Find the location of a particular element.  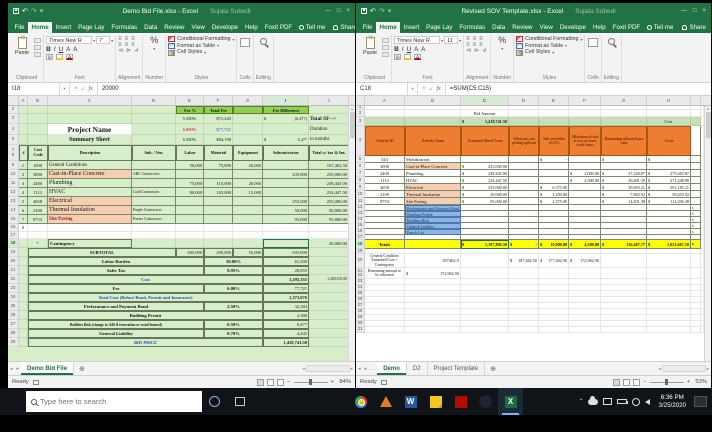

cell: Electrical is located at coordinates (90, 201).